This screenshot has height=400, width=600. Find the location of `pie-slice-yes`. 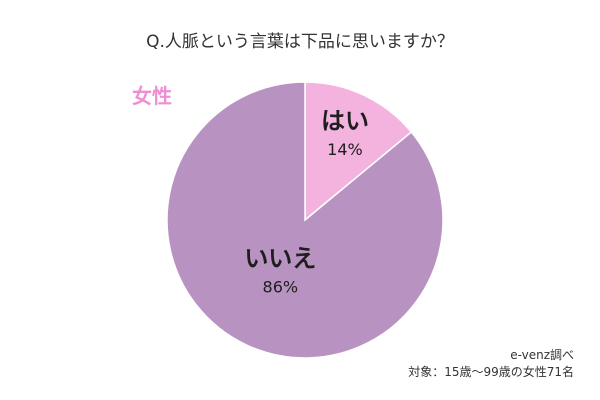

pie-slice-yes is located at coordinates (358, 151).